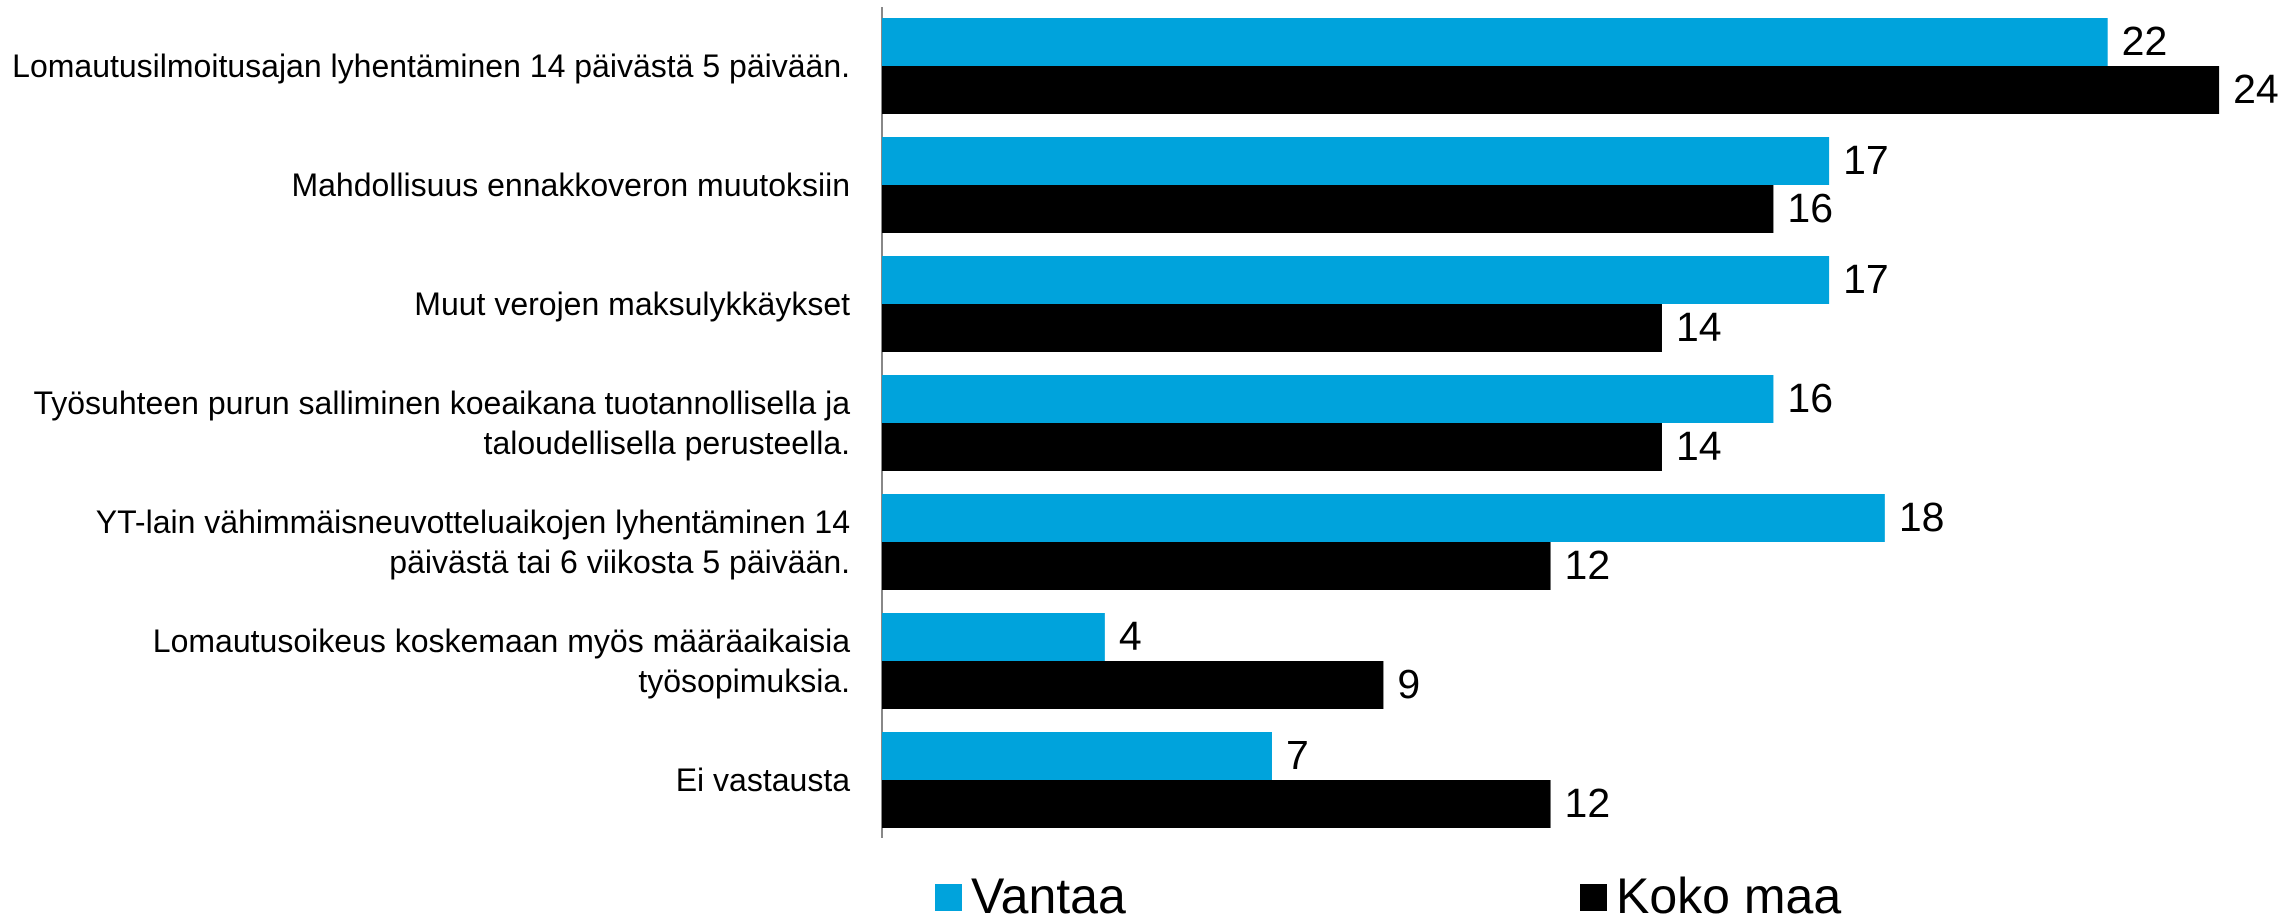  What do you see at coordinates (1130, 636) in the screenshot?
I see `value-label: 4` at bounding box center [1130, 636].